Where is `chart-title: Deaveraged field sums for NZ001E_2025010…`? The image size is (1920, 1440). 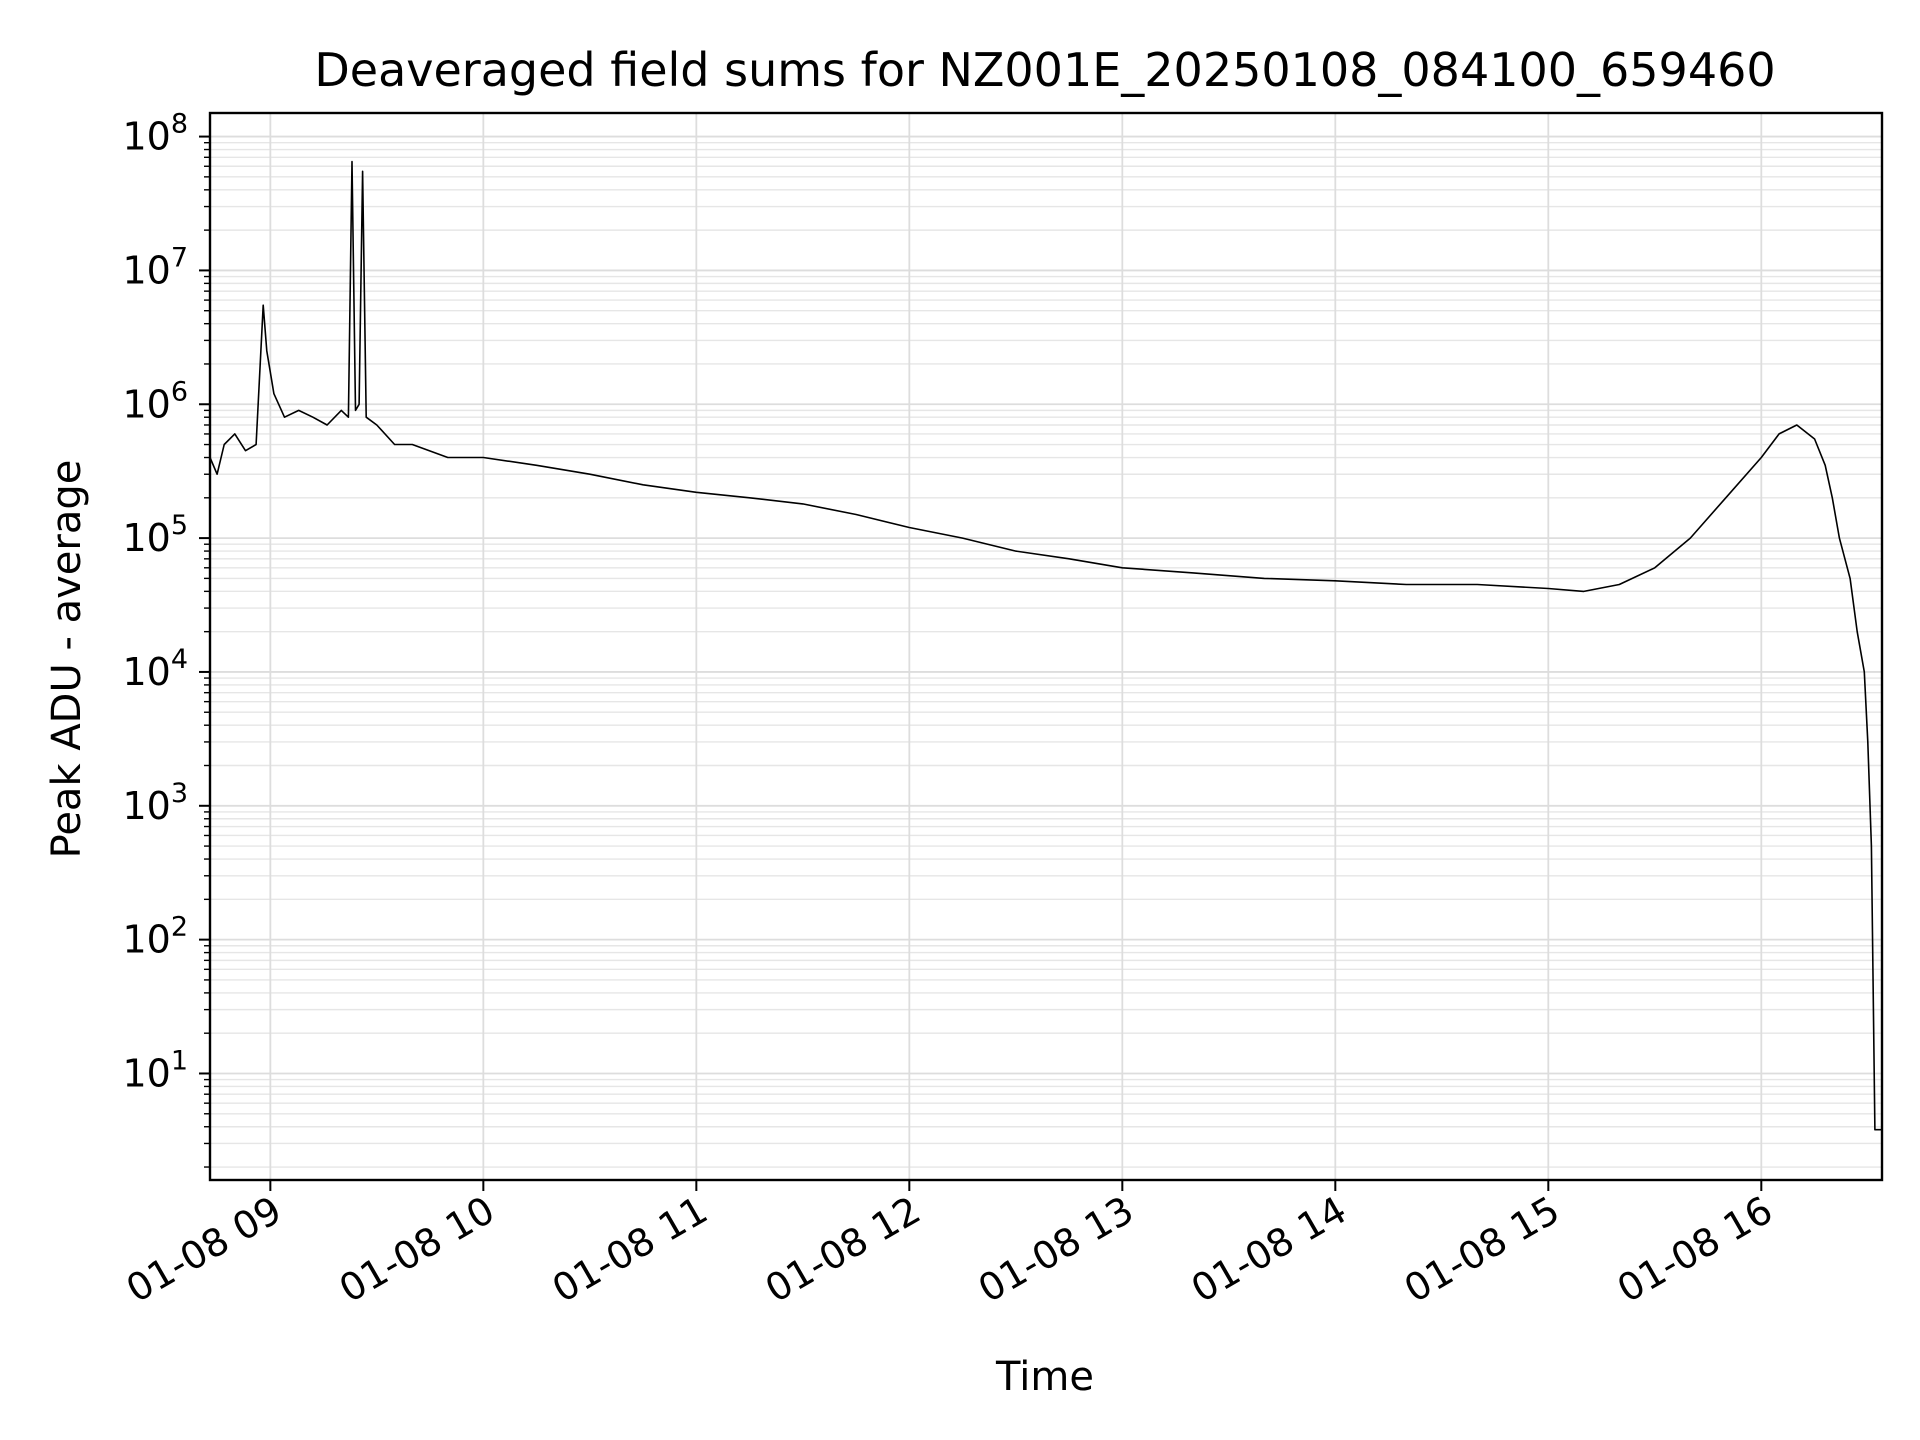 chart-title: Deaveraged field sums for NZ001E_2025010… is located at coordinates (1044, 70).